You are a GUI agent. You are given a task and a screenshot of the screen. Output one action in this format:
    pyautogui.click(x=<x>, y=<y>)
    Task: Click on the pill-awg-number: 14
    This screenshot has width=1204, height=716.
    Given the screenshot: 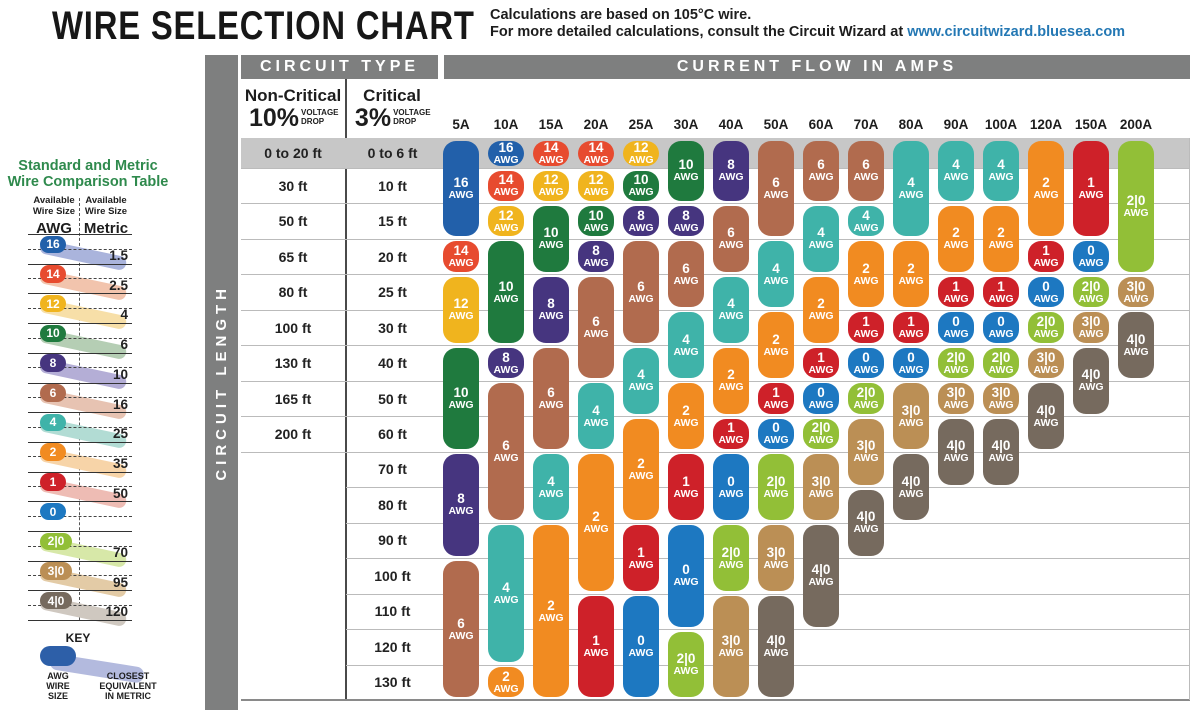 What is the action you would take?
    pyautogui.click(x=596, y=147)
    